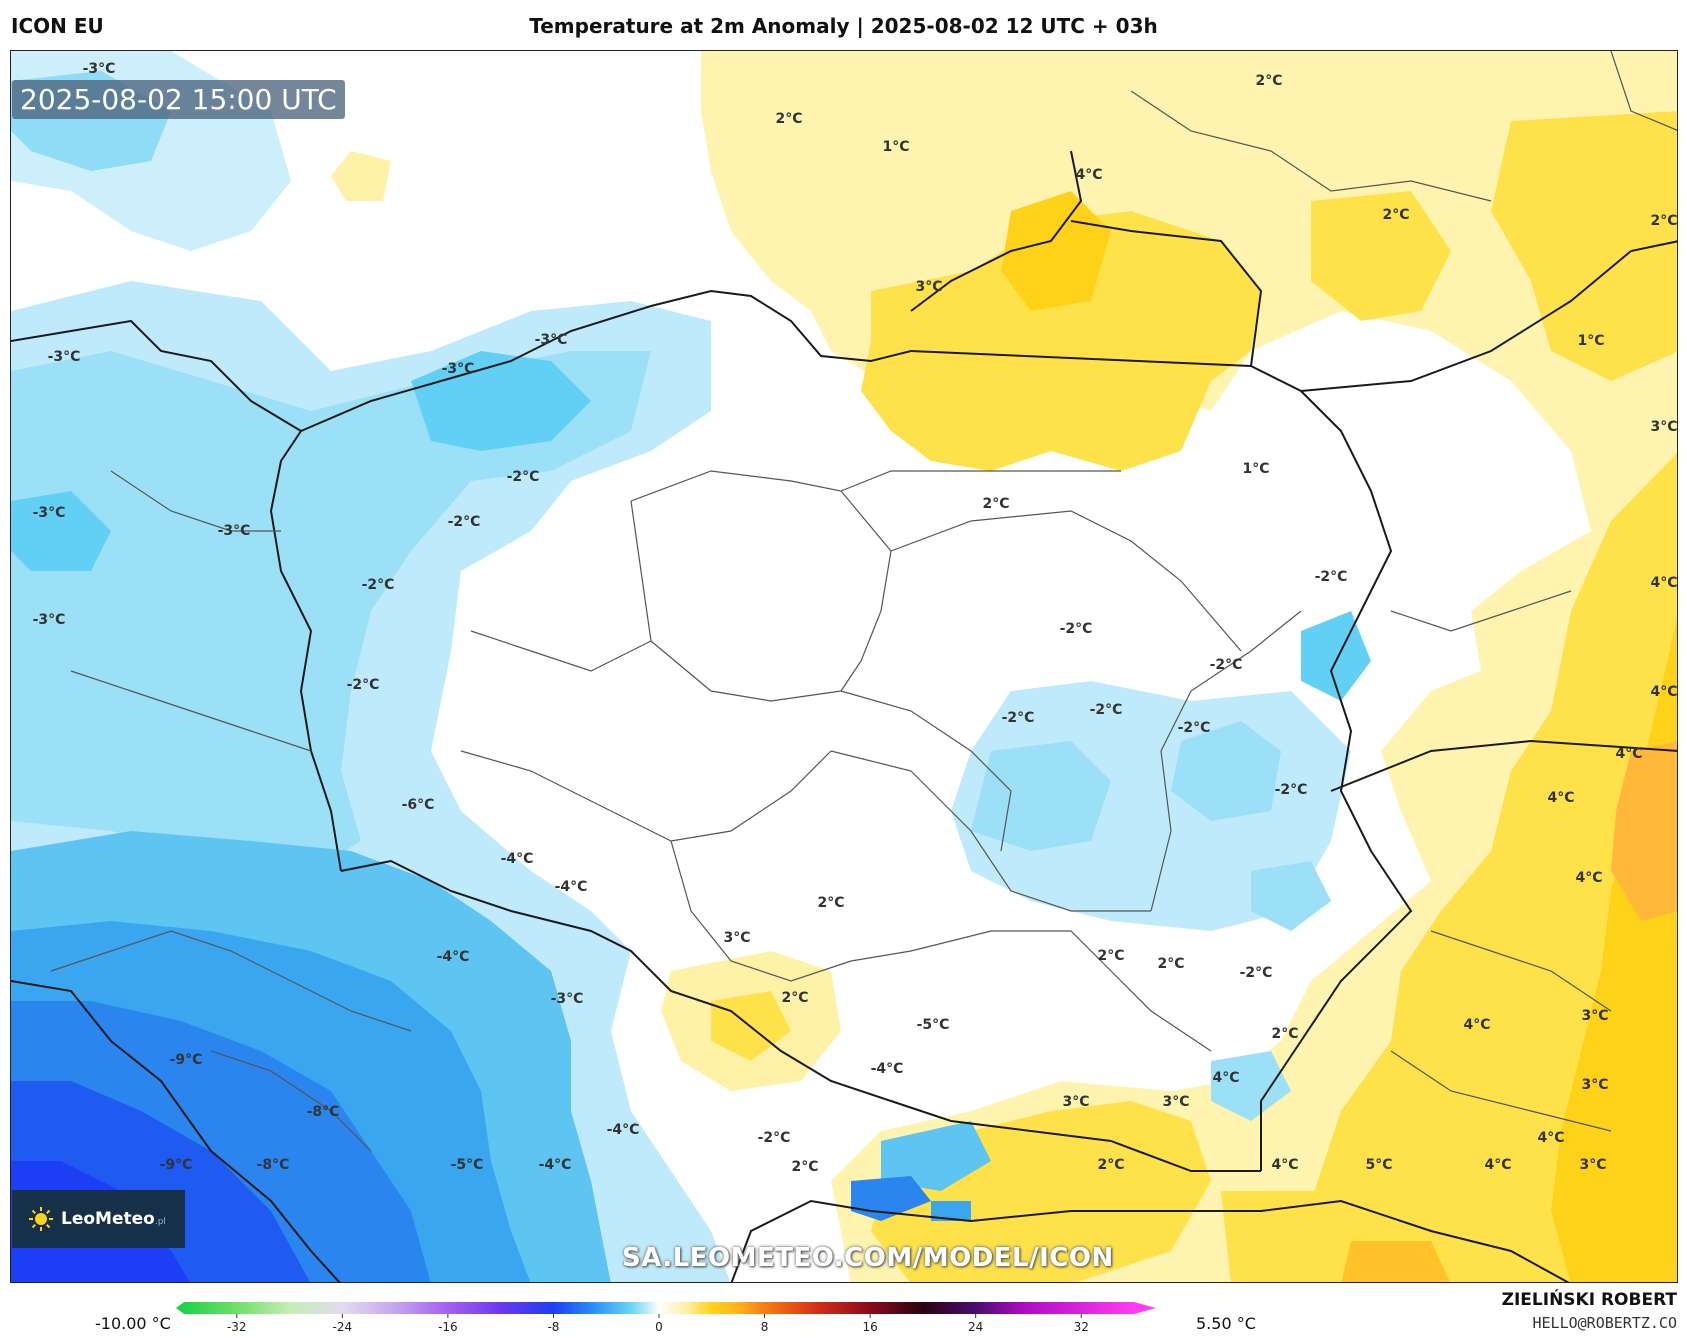 This screenshot has height=1338, width=1687. Describe the element at coordinates (113, 1219) in the screenshot. I see `logo-text: LeoMeteo.pl` at that location.